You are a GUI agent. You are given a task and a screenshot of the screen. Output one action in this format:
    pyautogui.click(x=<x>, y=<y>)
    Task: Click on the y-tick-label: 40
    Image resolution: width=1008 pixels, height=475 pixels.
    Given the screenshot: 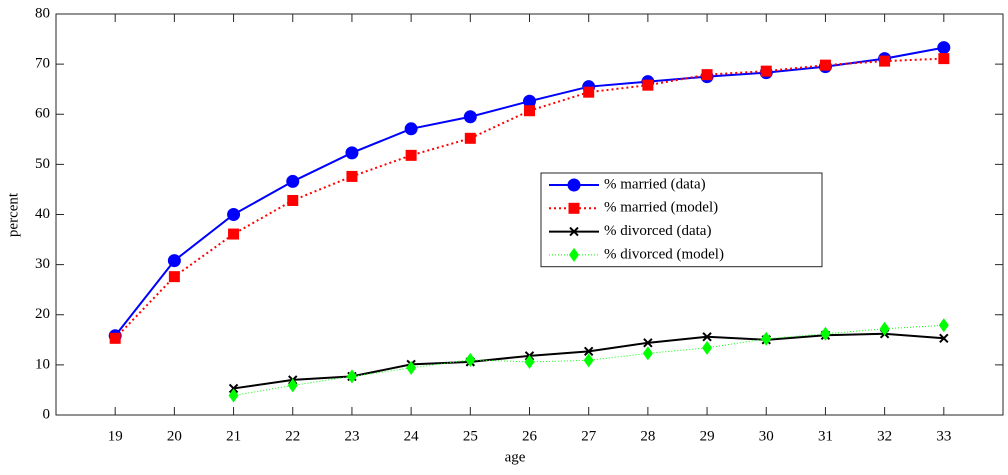 What is the action you would take?
    pyautogui.click(x=42, y=214)
    